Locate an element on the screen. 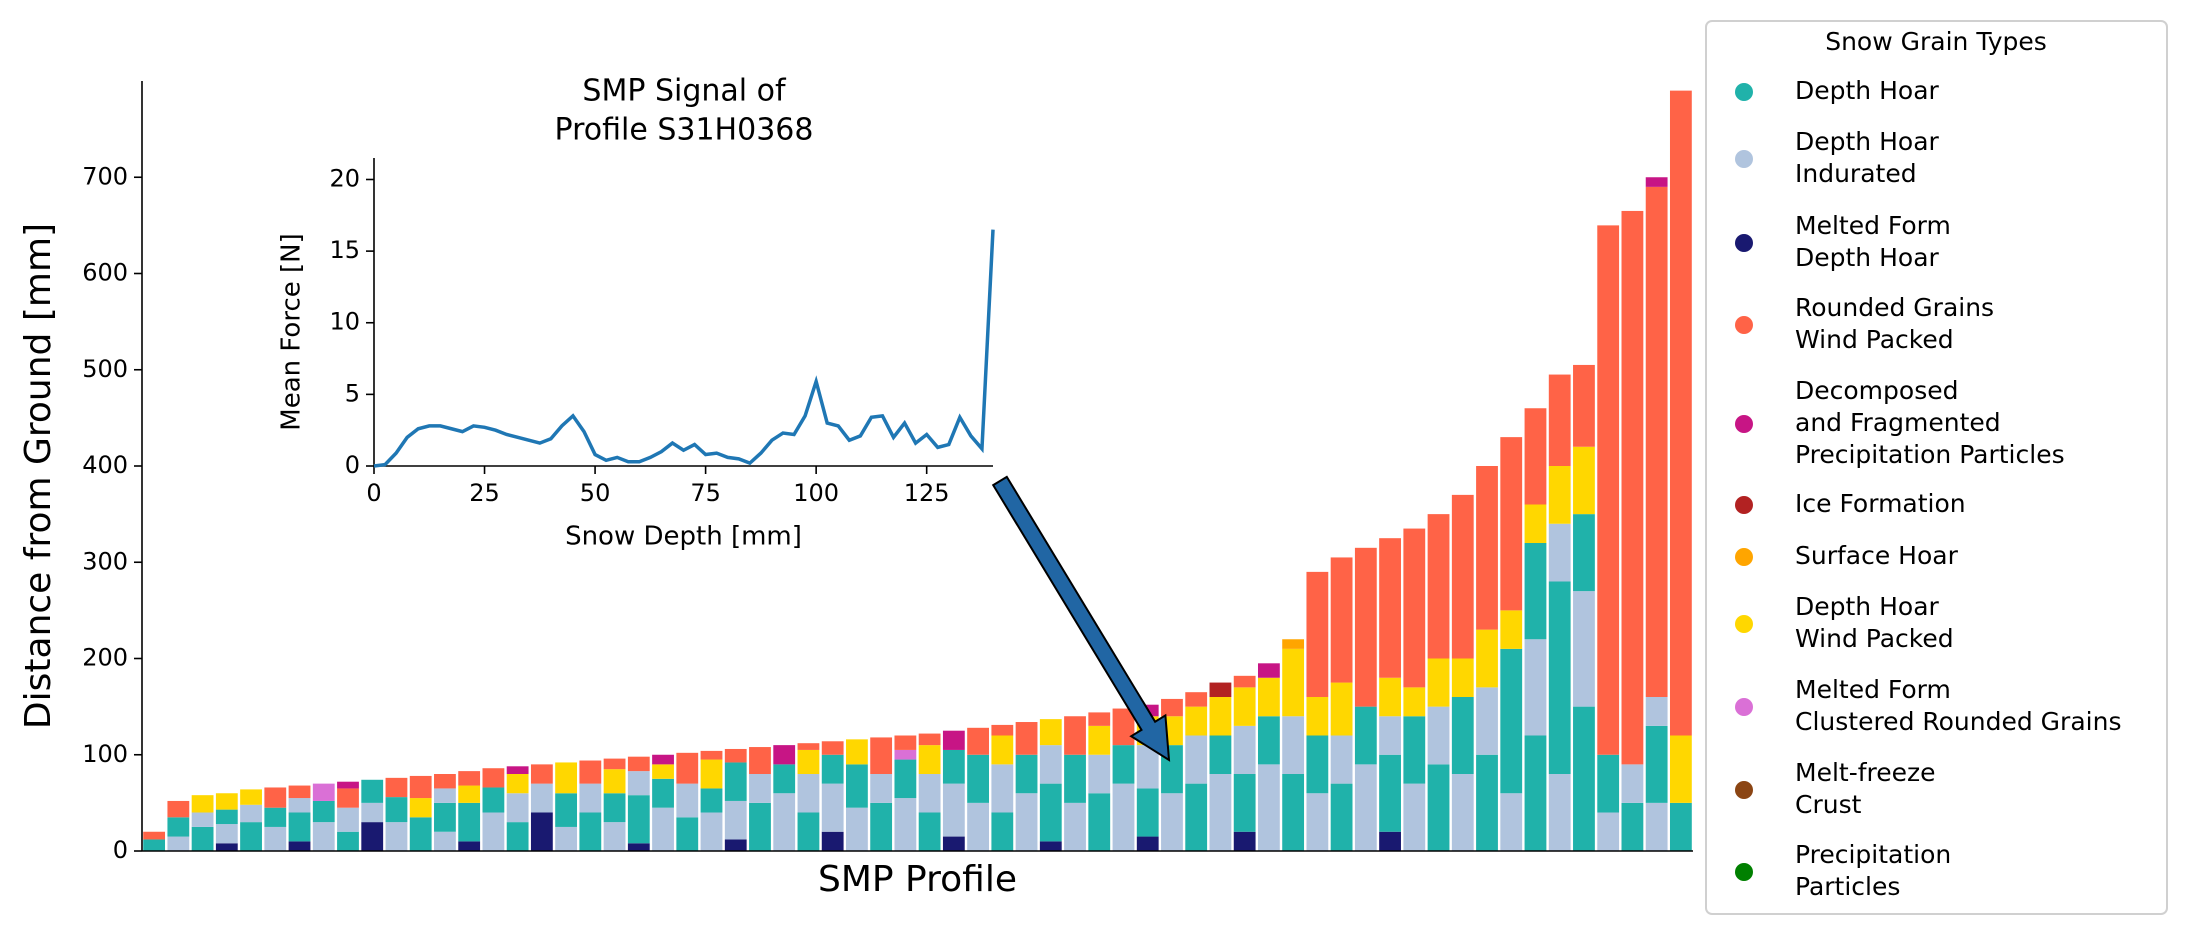  legend-label: Depth Hoar is located at coordinates (1867, 90).